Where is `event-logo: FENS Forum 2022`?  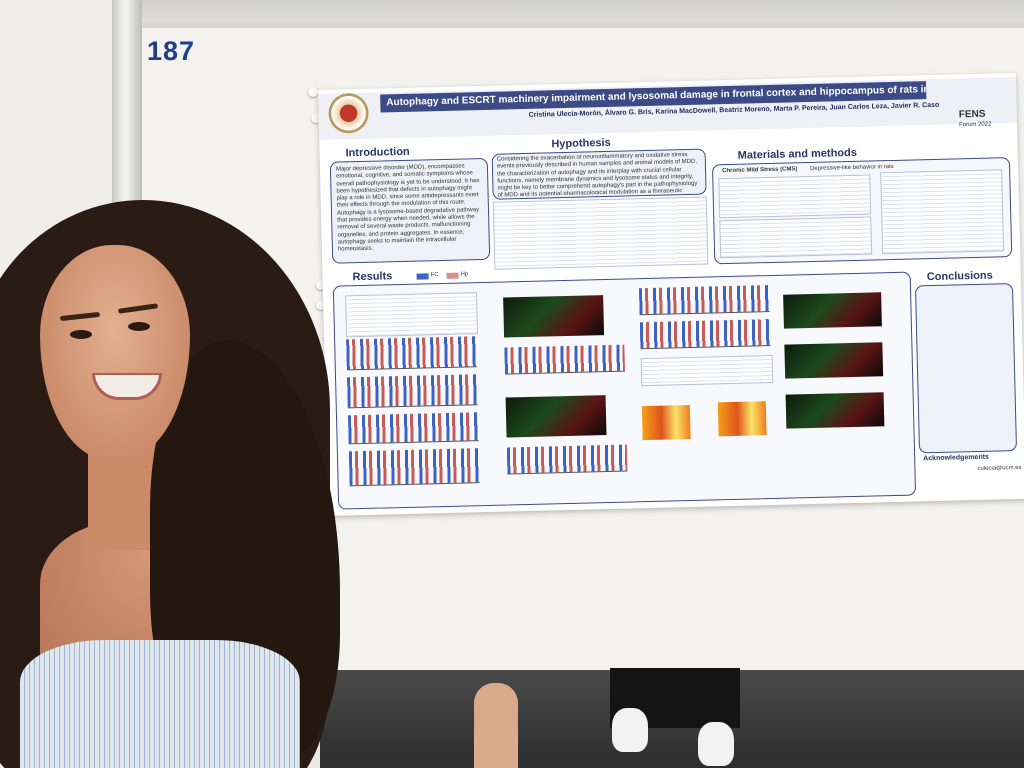 event-logo: FENS Forum 2022 is located at coordinates (975, 119).